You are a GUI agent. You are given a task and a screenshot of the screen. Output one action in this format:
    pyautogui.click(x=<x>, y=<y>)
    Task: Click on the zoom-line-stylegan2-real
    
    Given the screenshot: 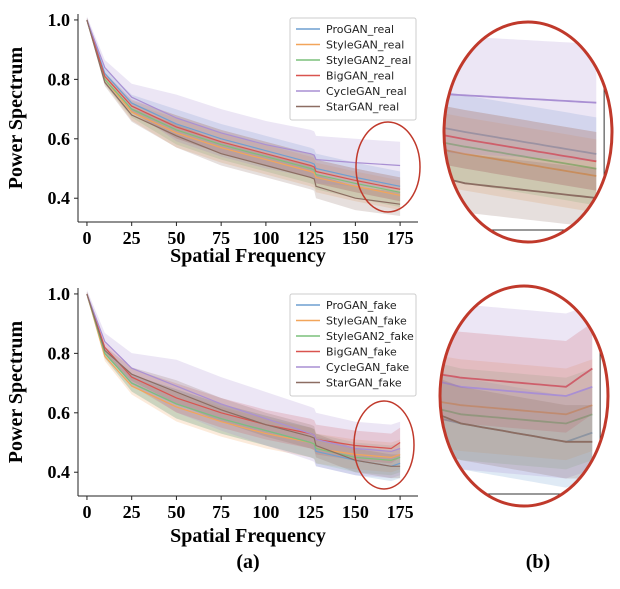 What is the action you would take?
    pyautogui.click(x=520, y=155)
    